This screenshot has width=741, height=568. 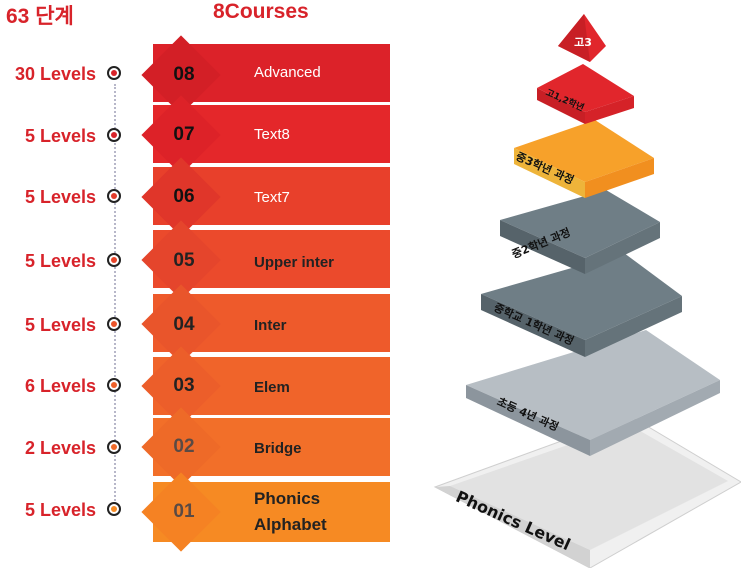 What do you see at coordinates (580, 232) in the screenshot?
I see `pyramid-tier-middle2: 중2학년 과정` at bounding box center [580, 232].